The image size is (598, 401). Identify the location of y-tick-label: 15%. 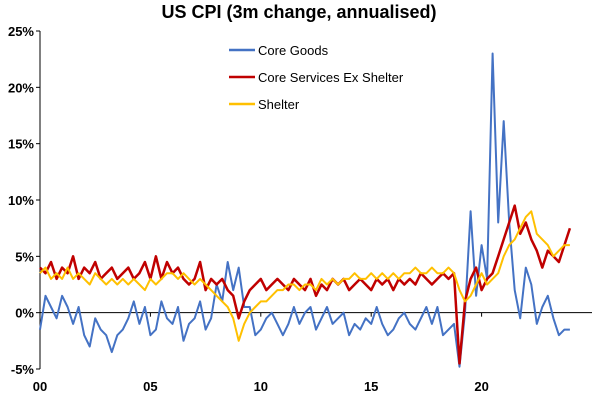
(21, 144).